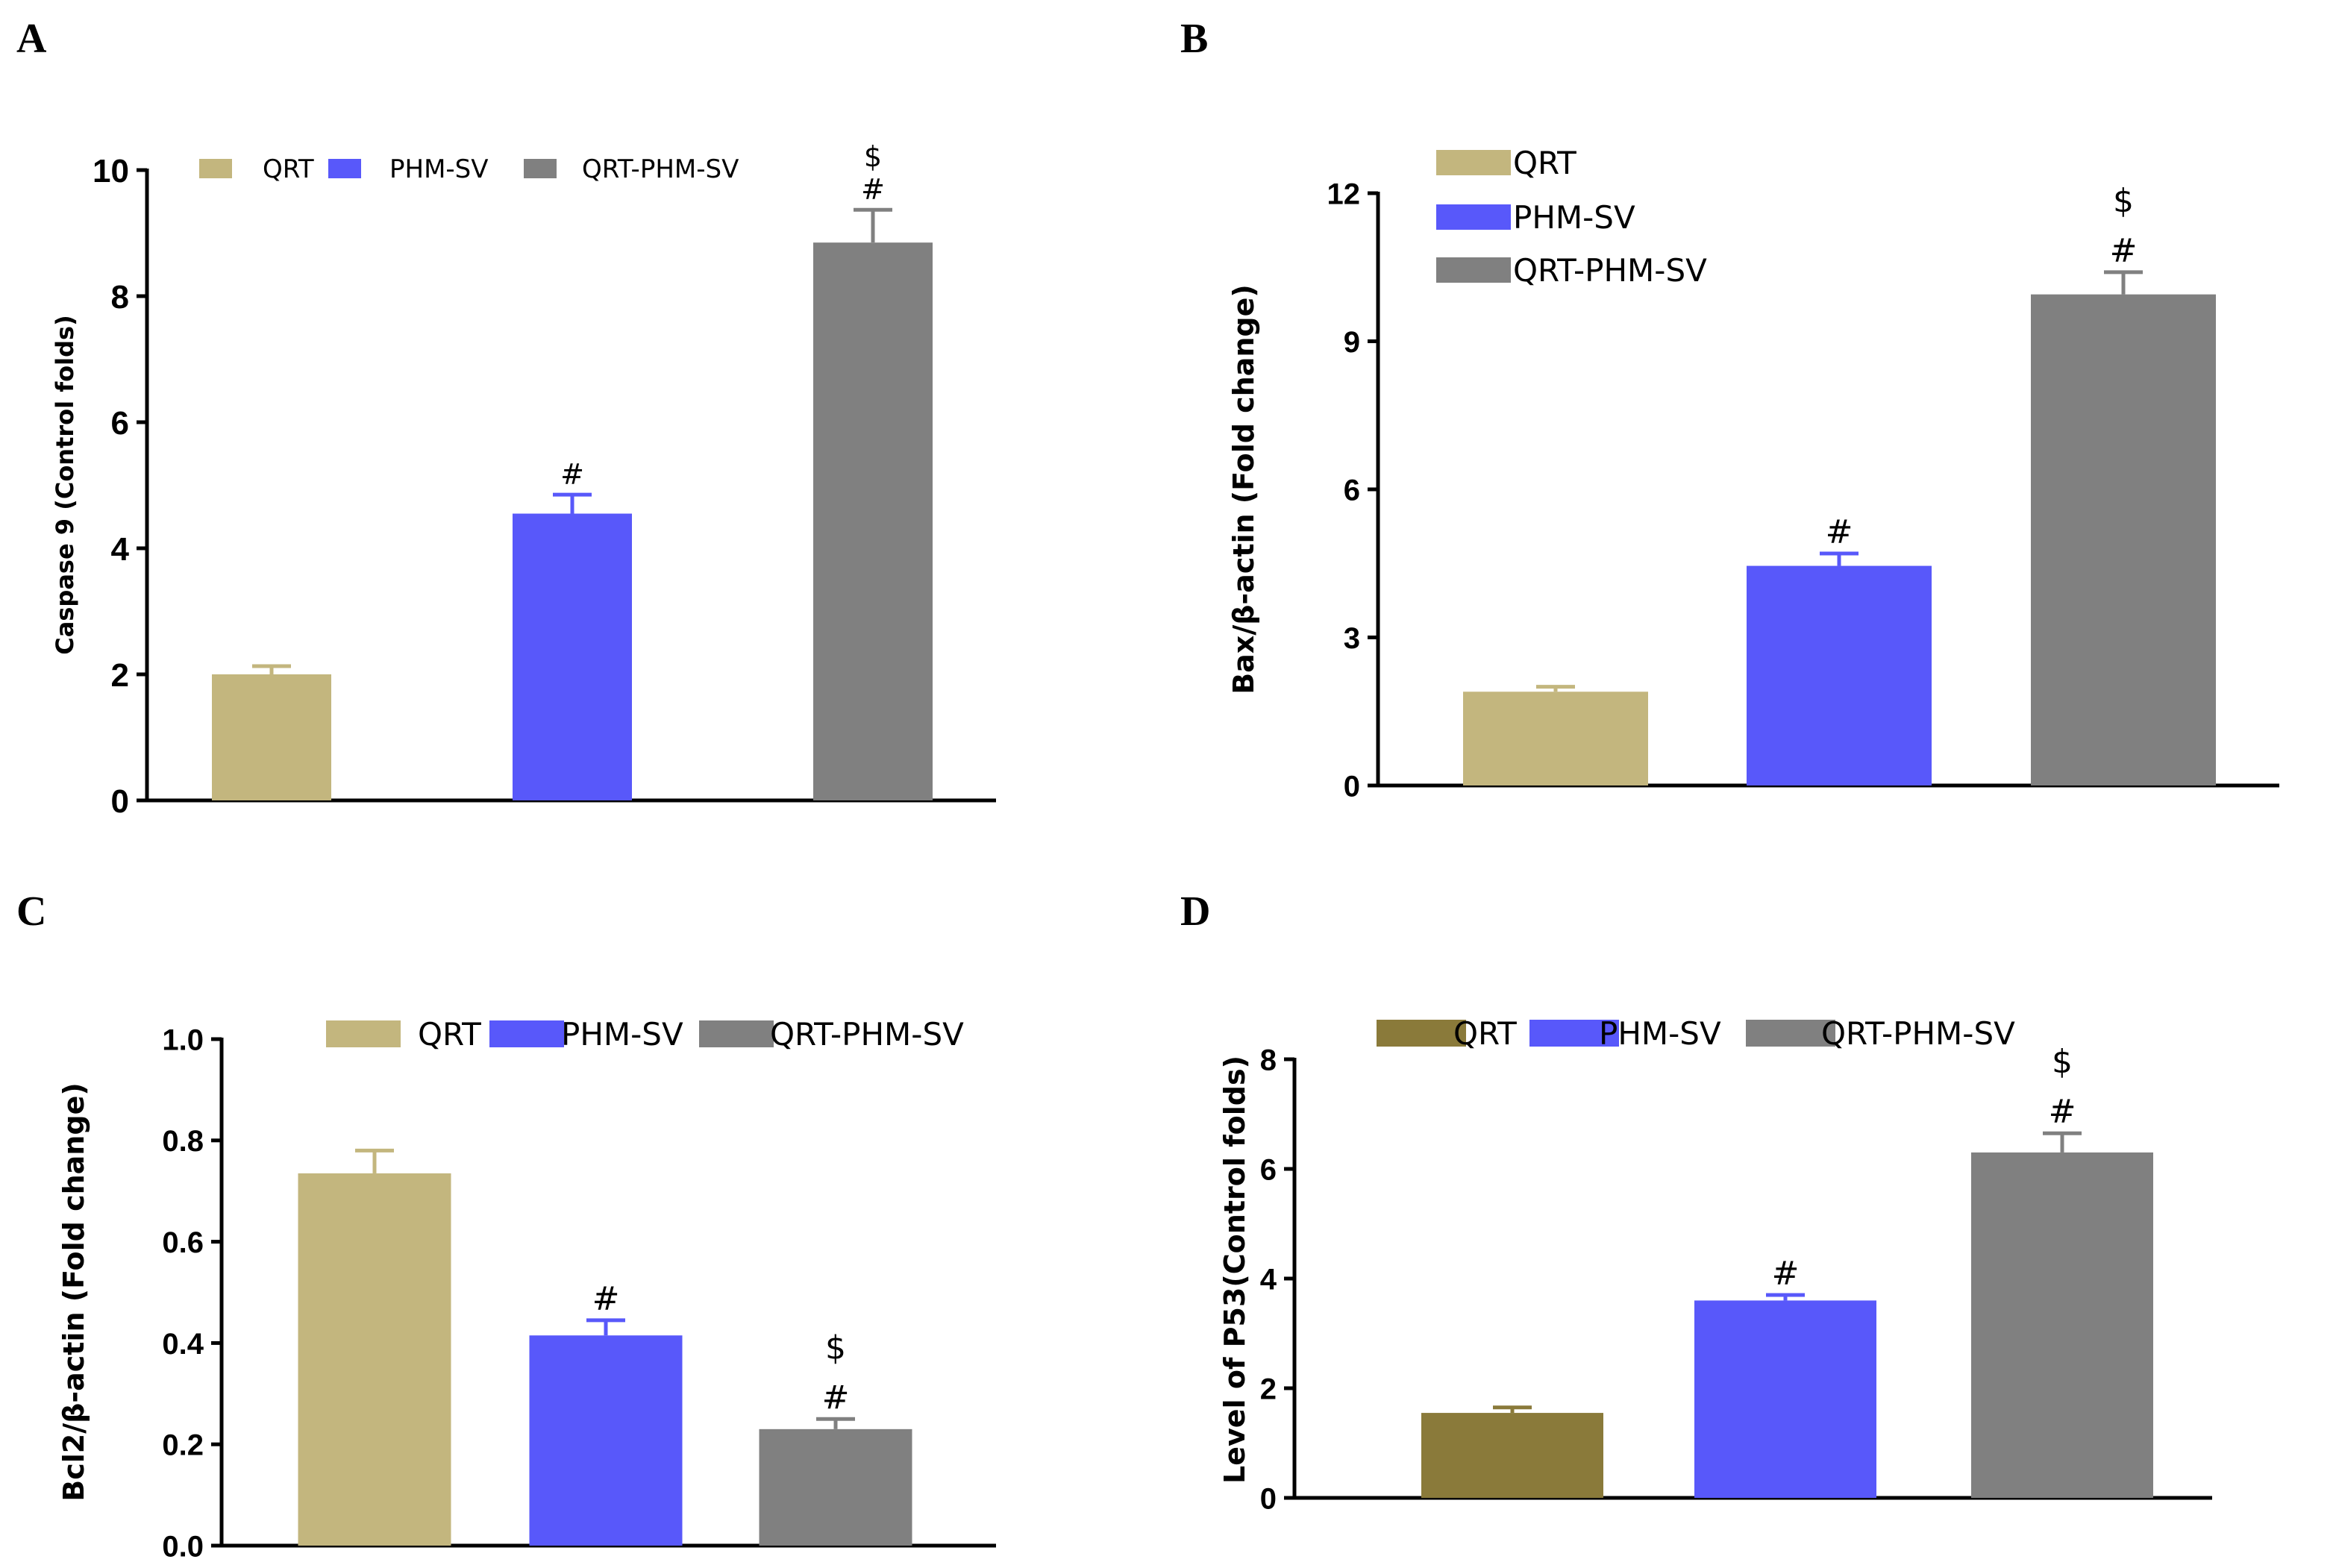 The image size is (2336, 1568). What do you see at coordinates (1352, 342) in the screenshot?
I see `y-tick-label: 9` at bounding box center [1352, 342].